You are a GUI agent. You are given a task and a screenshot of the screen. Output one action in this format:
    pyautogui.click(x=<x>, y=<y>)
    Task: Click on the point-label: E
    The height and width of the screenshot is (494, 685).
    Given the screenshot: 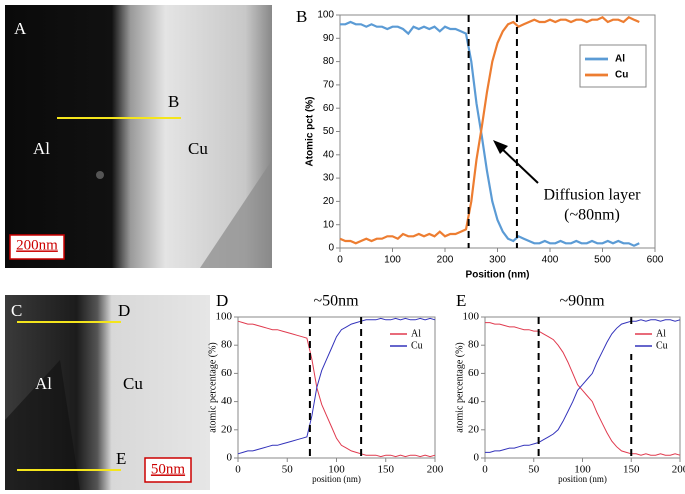 What is the action you would take?
    pyautogui.click(x=121, y=458)
    